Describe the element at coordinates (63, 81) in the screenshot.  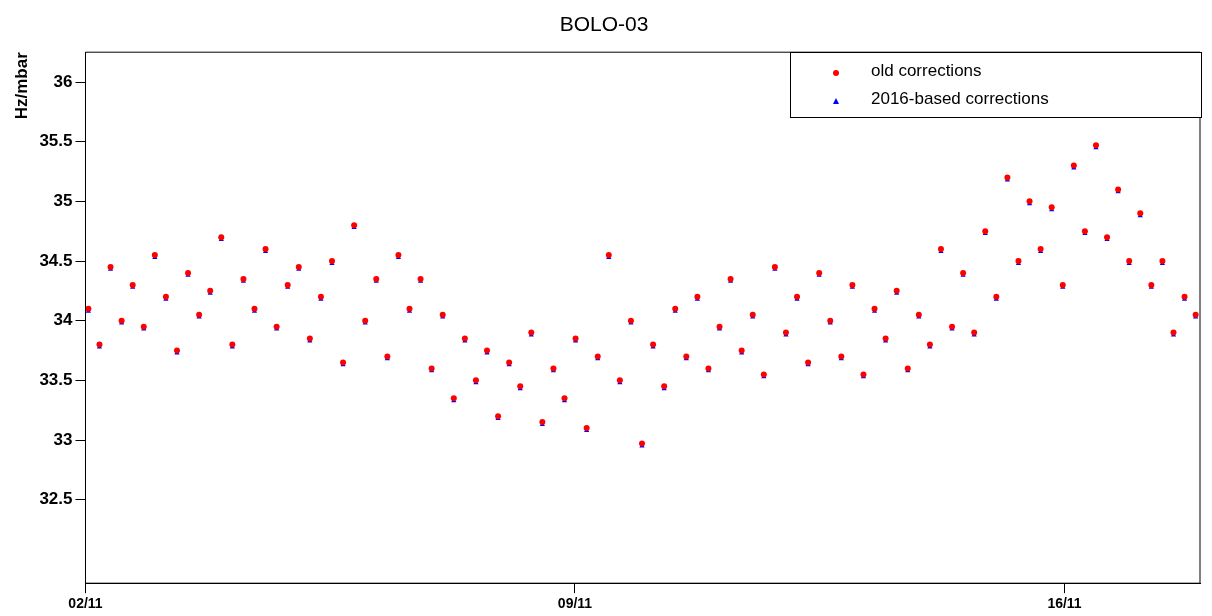
I see `y-tick-label: 36` at that location.